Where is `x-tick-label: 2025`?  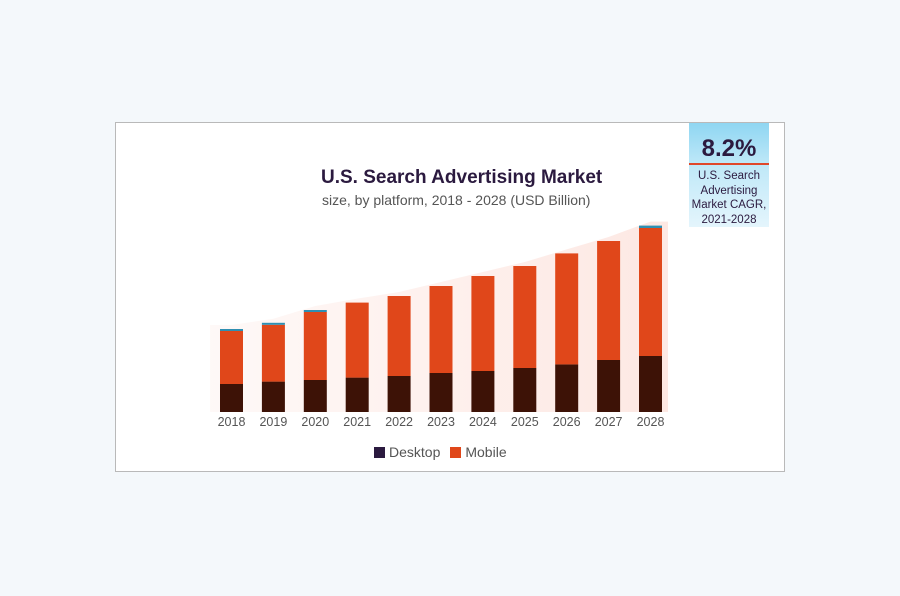
x-tick-label: 2025 is located at coordinates (525, 422).